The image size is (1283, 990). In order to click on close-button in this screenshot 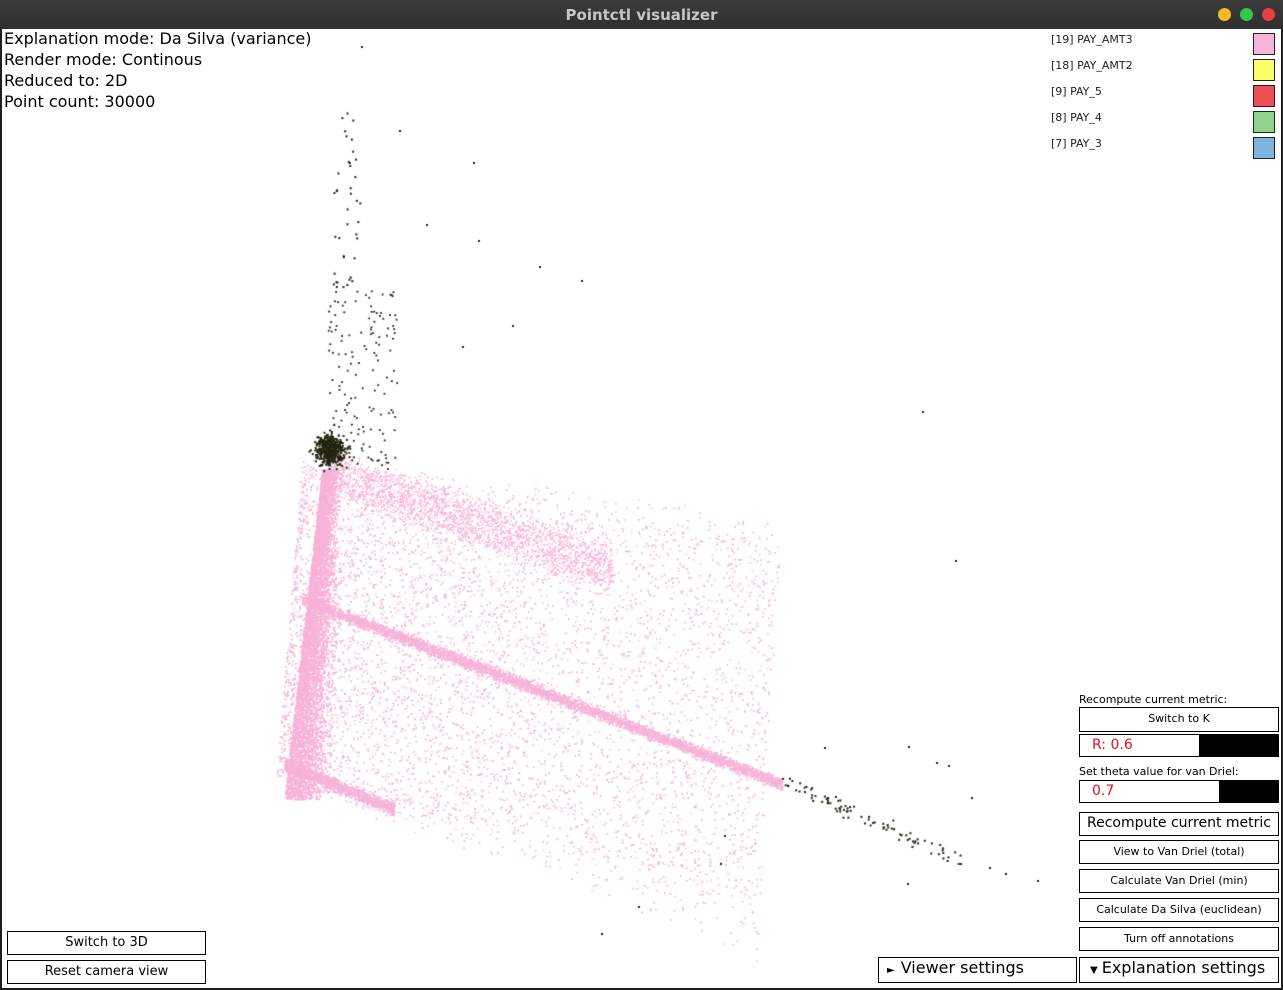, I will do `click(1268, 14)`.